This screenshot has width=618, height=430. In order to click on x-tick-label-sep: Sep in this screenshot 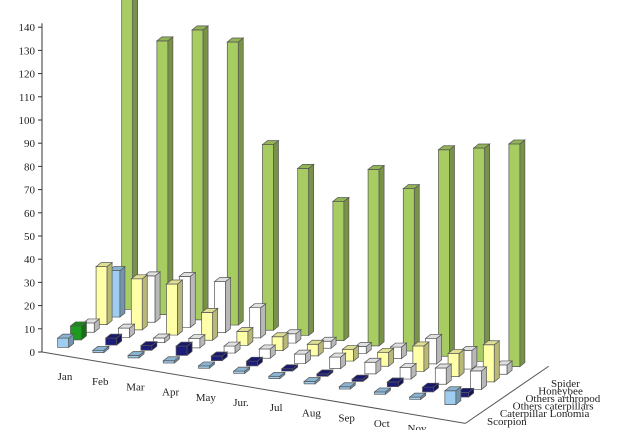, I will do `click(346, 419)`.